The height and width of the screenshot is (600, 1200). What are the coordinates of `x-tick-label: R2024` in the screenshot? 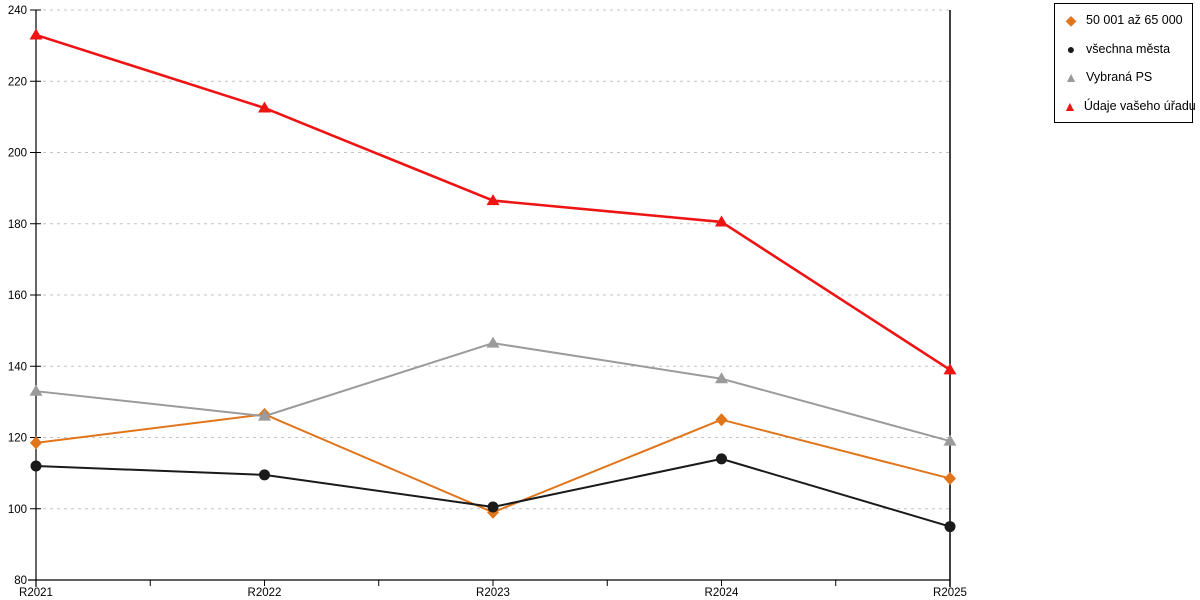 It's located at (722, 593).